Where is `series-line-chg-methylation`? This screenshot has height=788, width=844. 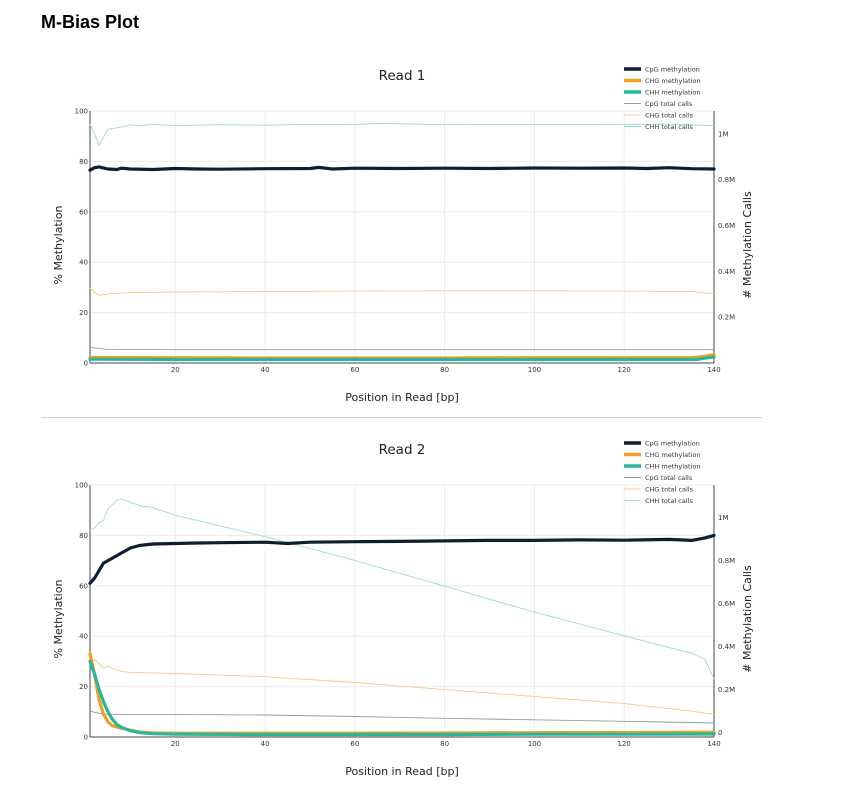
series-line-chg-methylation is located at coordinates (402, 356).